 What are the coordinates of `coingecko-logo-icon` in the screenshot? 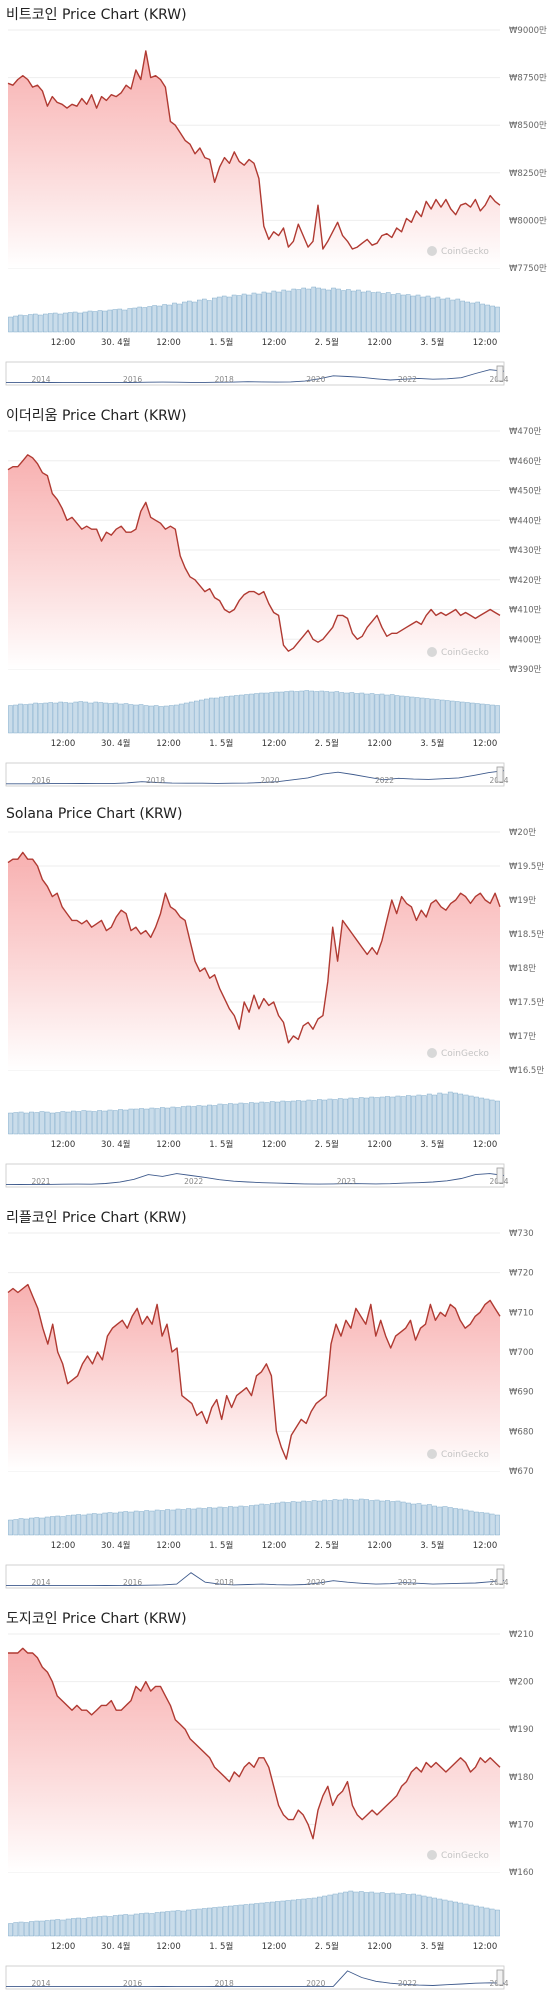 It's located at (432, 652).